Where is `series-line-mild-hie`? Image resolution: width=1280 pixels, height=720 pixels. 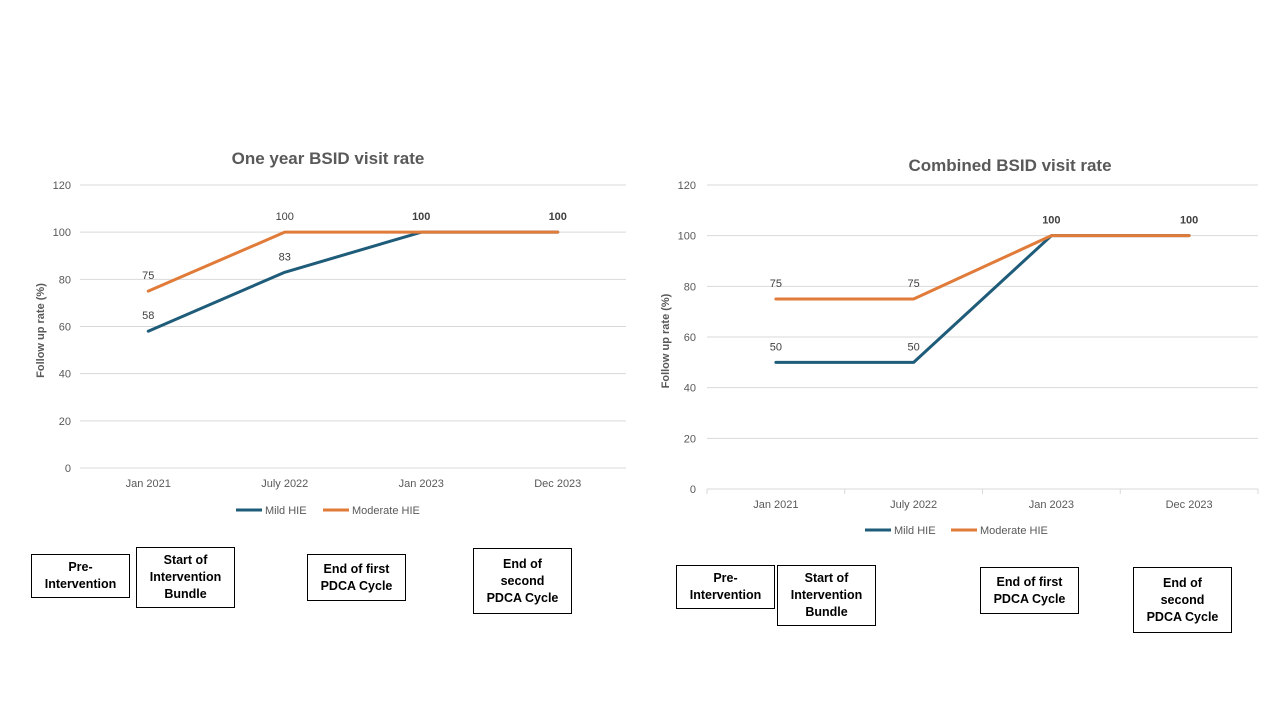 series-line-mild-hie is located at coordinates (353, 281).